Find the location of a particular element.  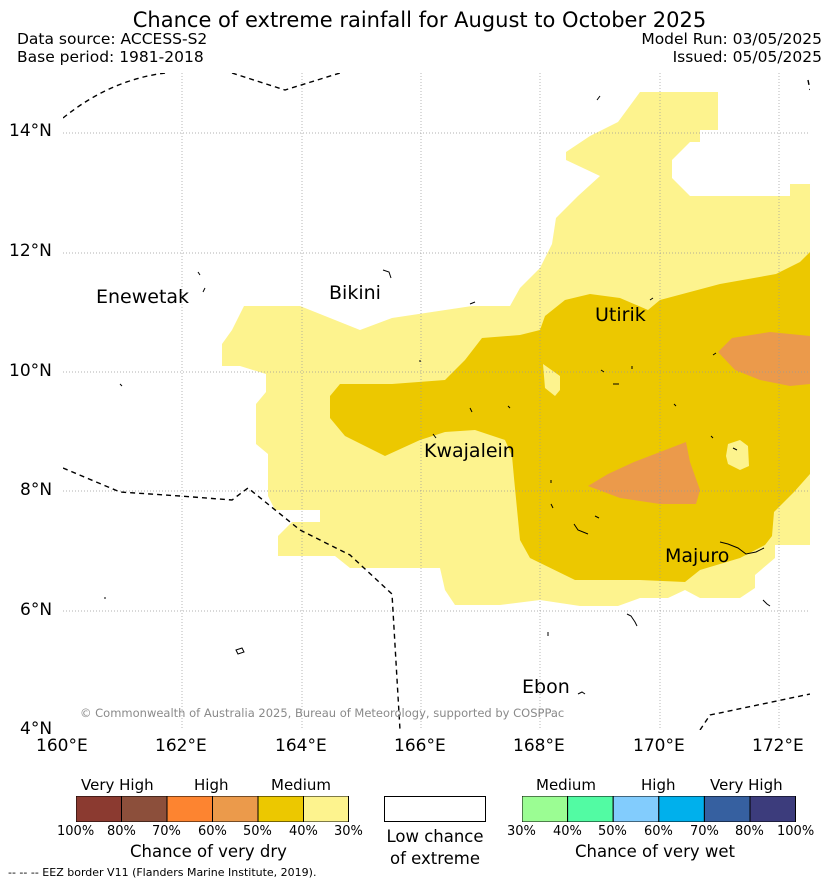

legend-dry-colorbar is located at coordinates (212, 809).